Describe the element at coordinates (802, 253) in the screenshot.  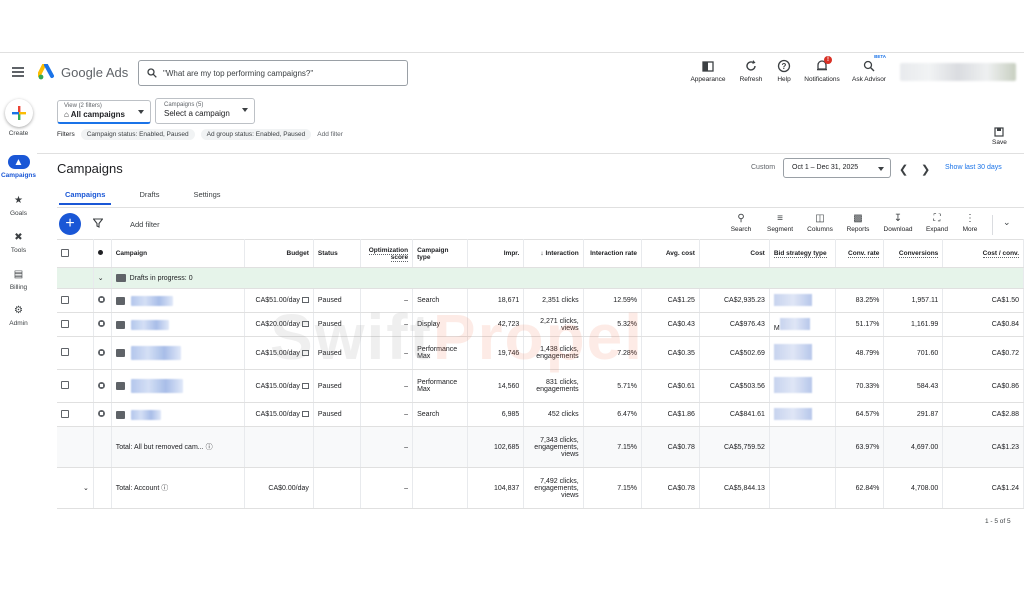
I see `col-bid-strategy: Bid strategy type` at that location.